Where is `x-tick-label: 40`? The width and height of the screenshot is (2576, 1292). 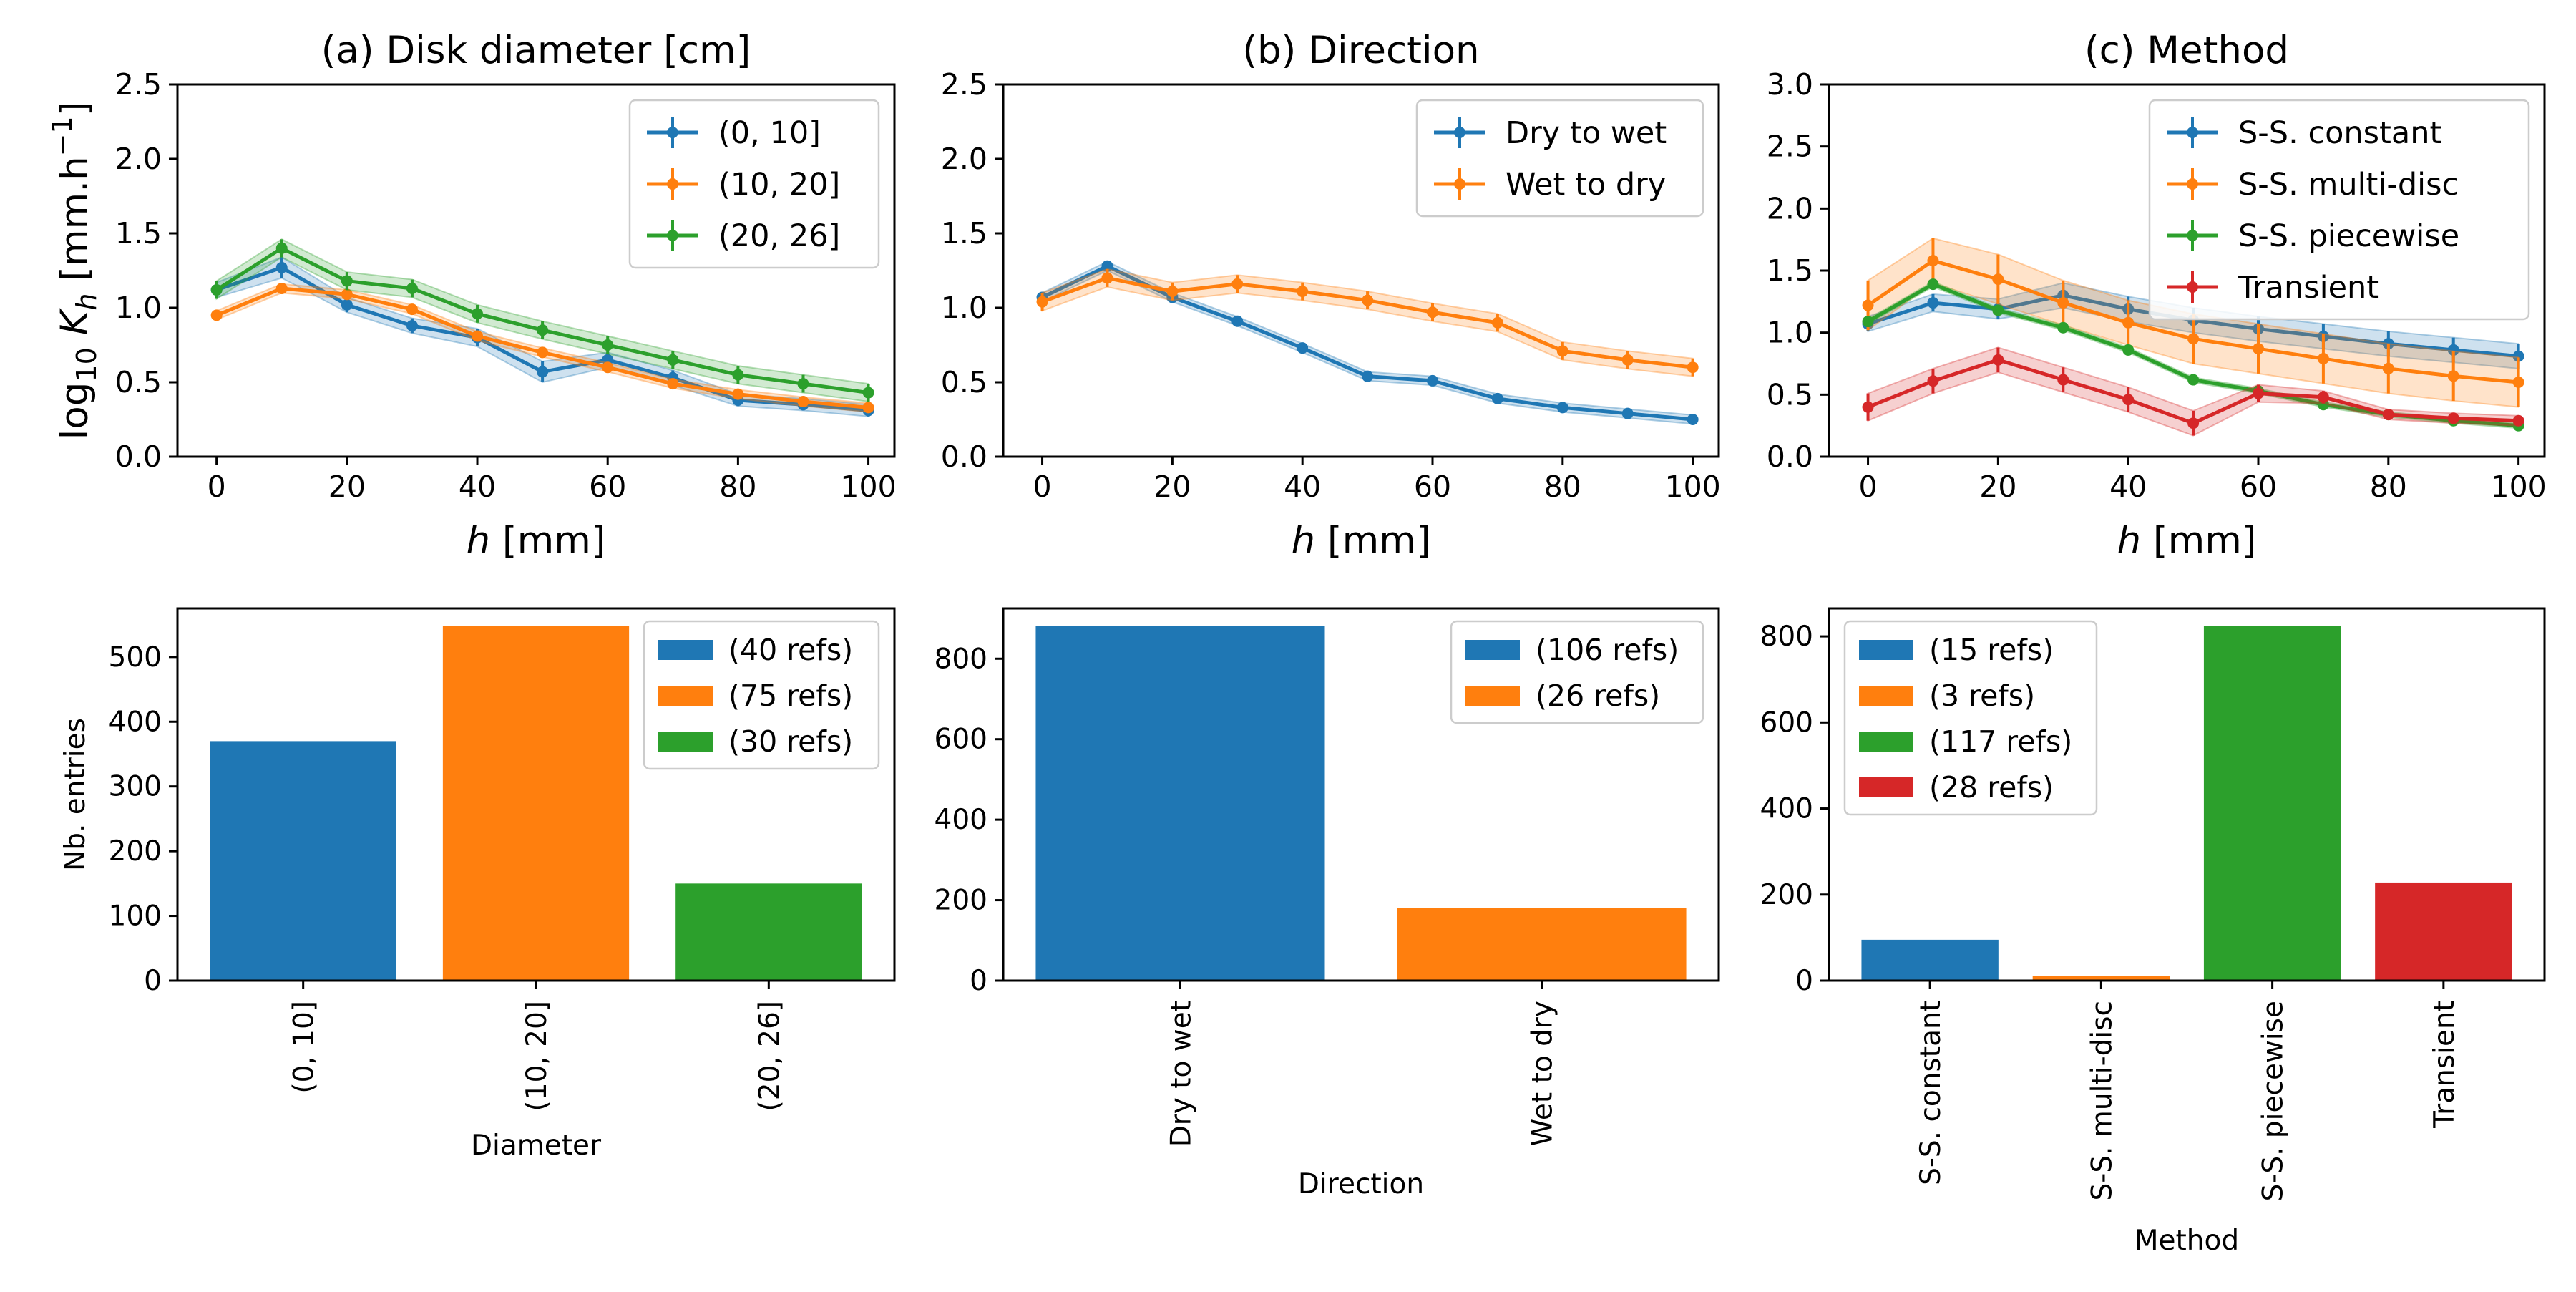
x-tick-label: 40 is located at coordinates (478, 487).